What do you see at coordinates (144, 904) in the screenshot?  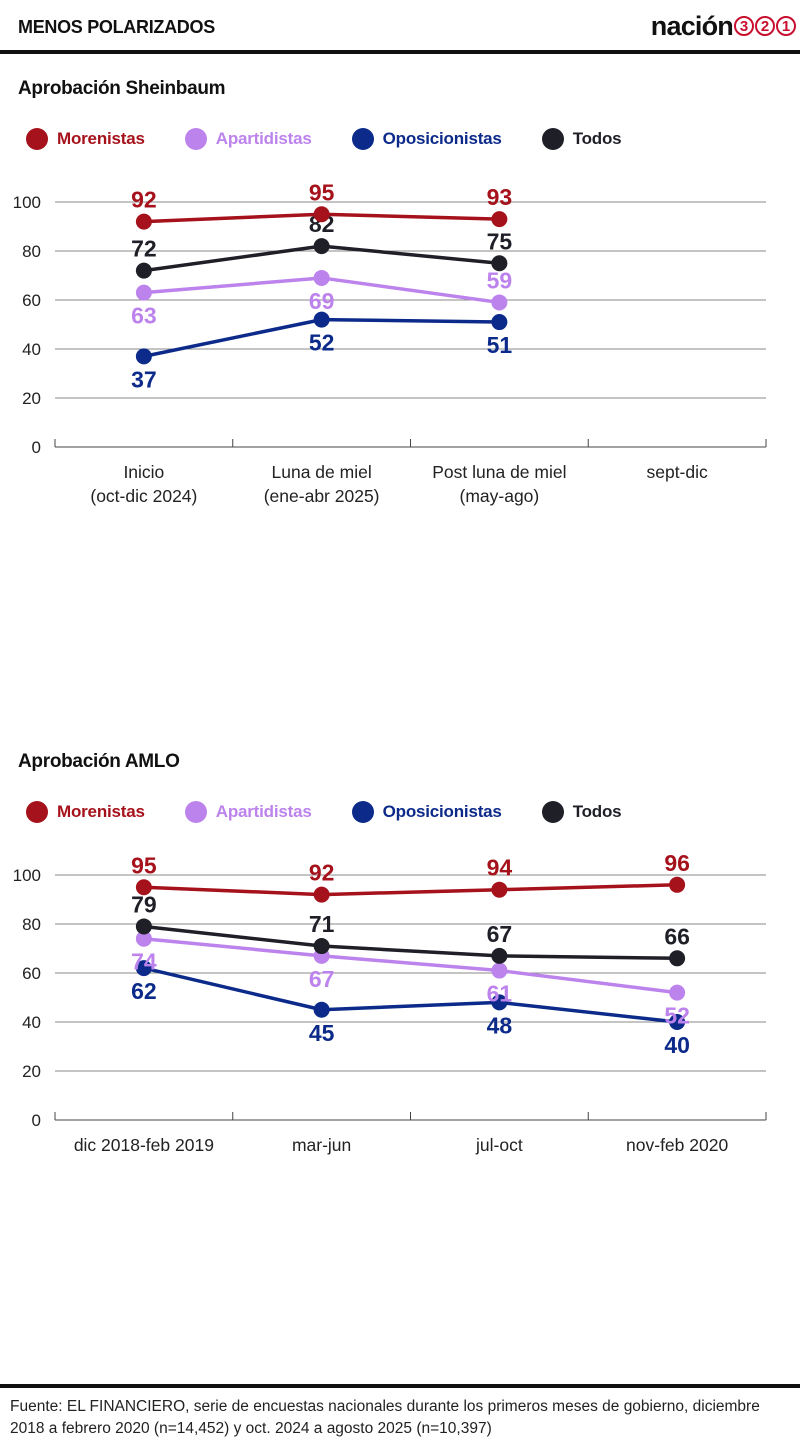 I see `data-label-todos-0: 79` at bounding box center [144, 904].